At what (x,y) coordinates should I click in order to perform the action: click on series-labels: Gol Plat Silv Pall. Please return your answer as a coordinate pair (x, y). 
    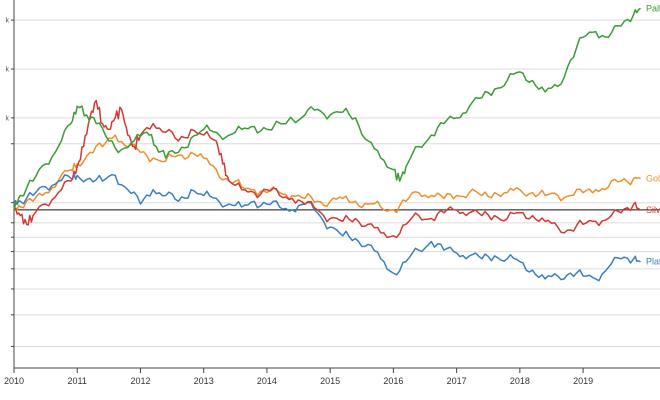
    Looking at the image, I should click on (653, 135).